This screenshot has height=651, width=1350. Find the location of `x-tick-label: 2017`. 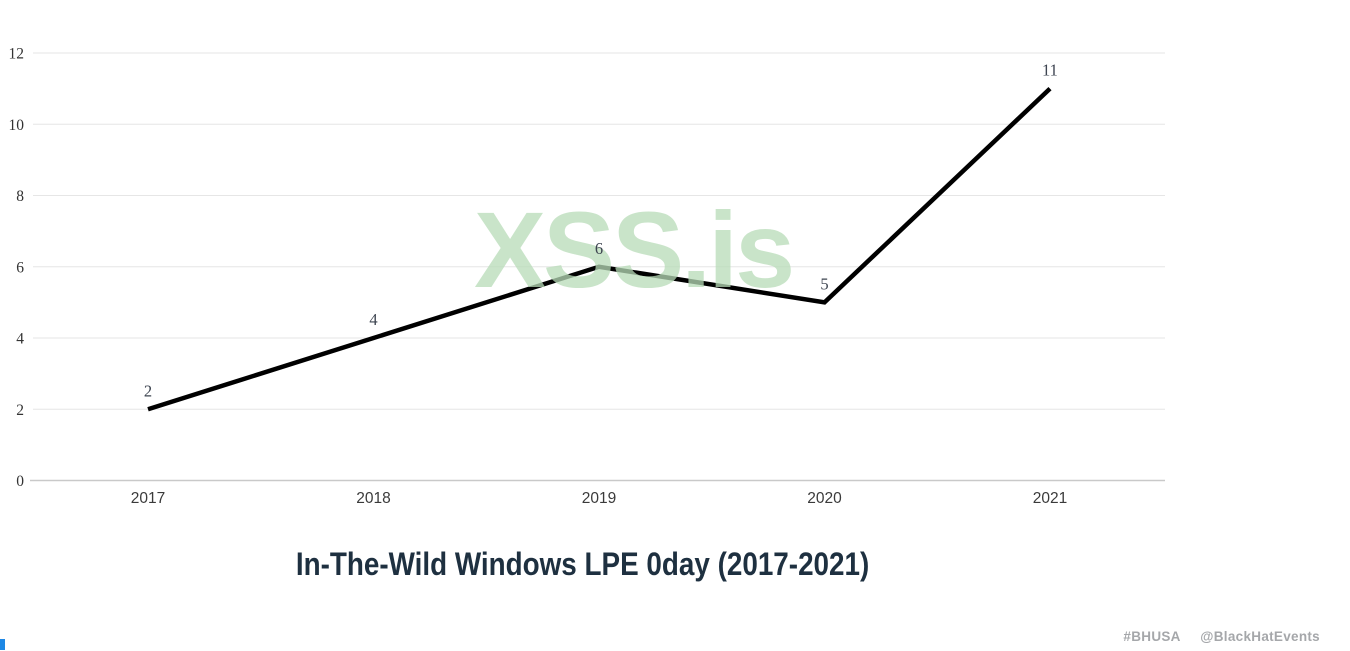

x-tick-label: 2017 is located at coordinates (148, 498).